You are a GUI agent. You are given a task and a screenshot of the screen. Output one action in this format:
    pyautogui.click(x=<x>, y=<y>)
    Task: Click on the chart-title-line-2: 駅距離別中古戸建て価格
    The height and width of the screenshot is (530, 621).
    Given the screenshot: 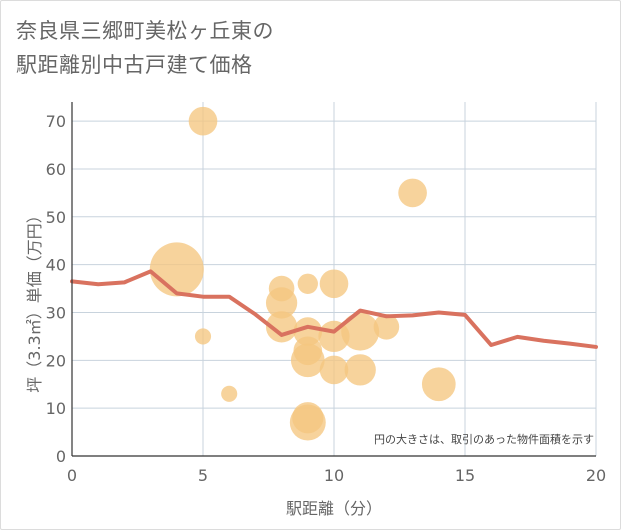 What is the action you would take?
    pyautogui.click(x=134, y=65)
    